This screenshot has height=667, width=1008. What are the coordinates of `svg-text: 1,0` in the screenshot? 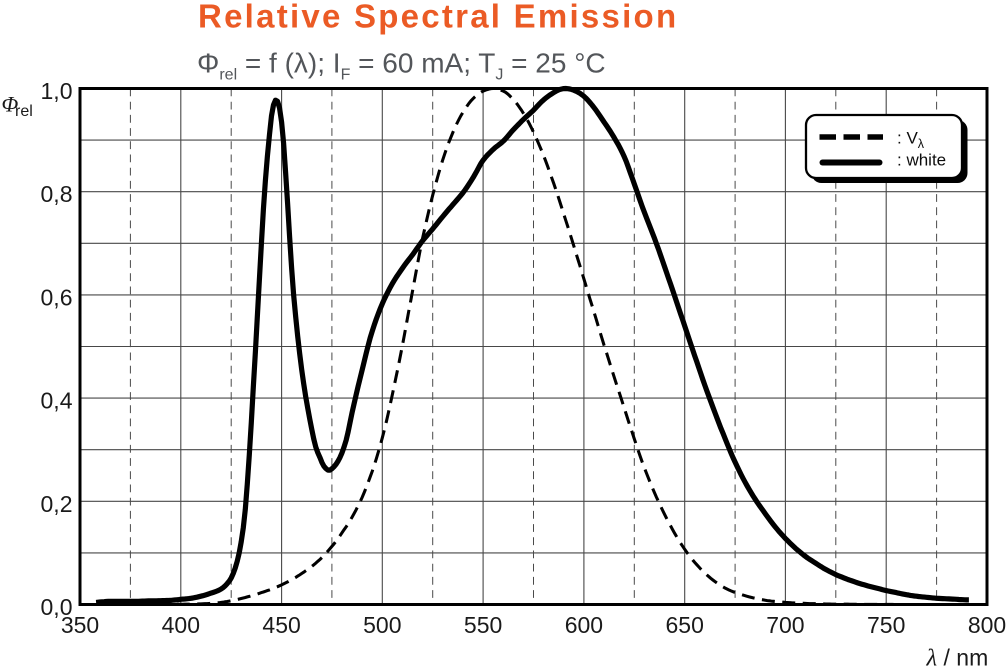 It's located at (57, 91).